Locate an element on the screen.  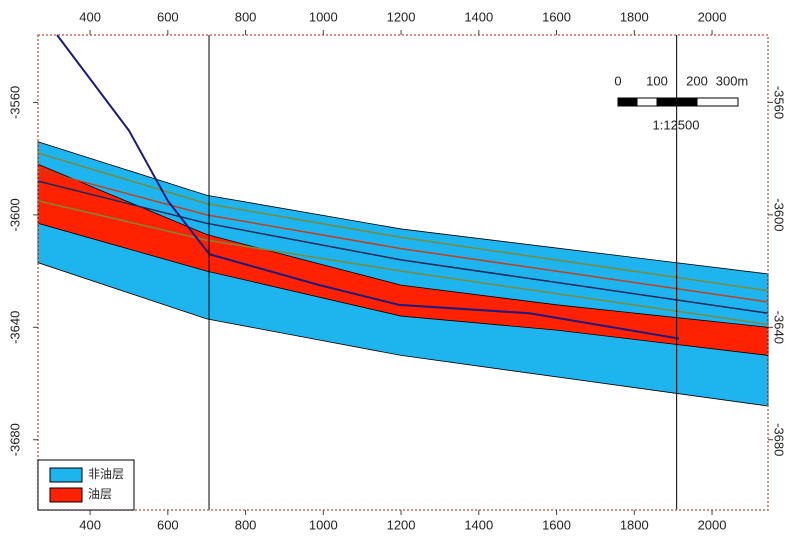
legend-label: 油层 is located at coordinates (100, 494).